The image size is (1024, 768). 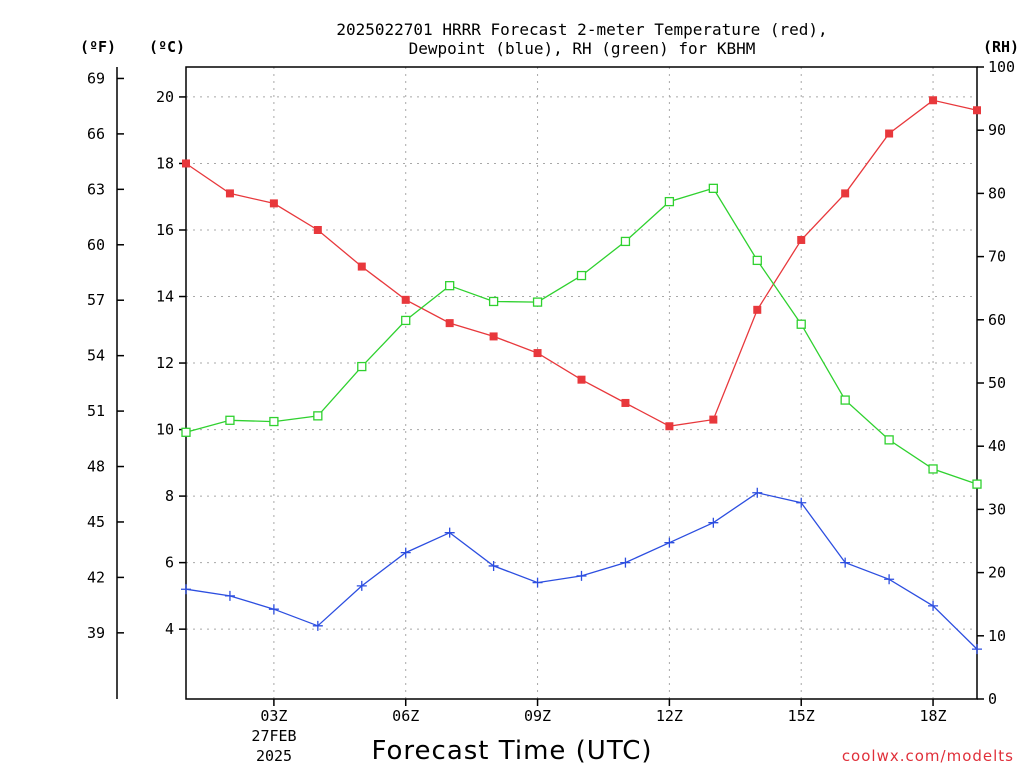 I want to click on x-axis-title: Forecast Time (UTC), so click(x=511, y=751).